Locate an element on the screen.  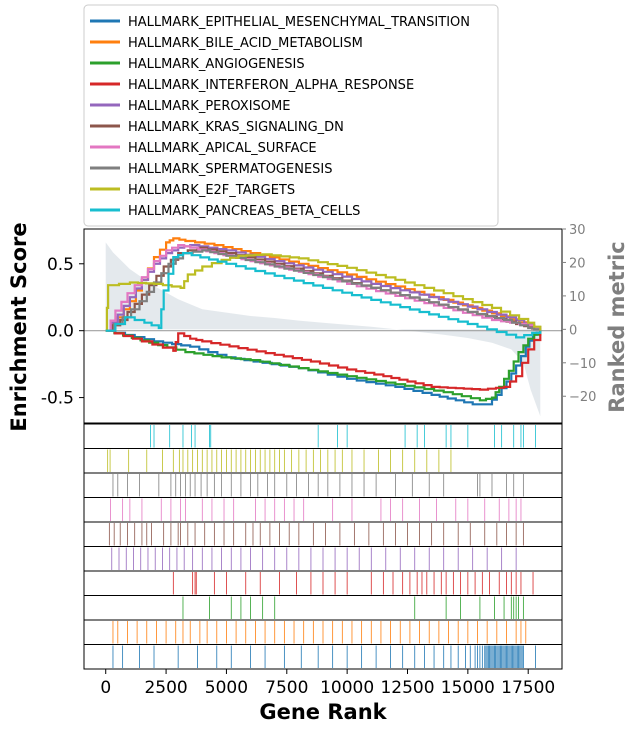
x-axis-label: Gene Rank is located at coordinates (323, 712).